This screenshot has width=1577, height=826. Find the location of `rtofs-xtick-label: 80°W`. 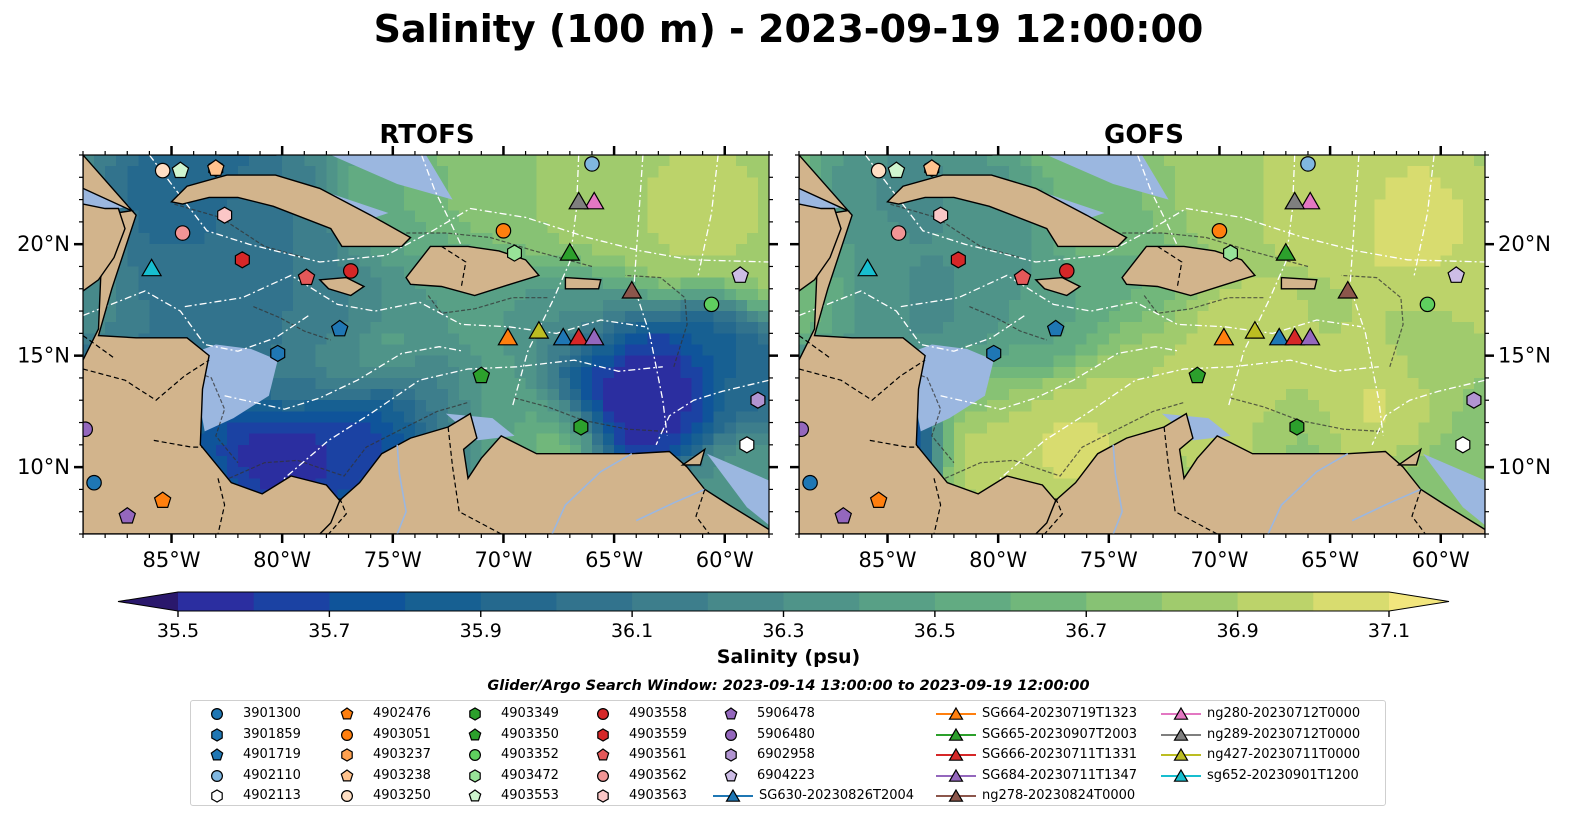

rtofs-xtick-label: 80°W is located at coordinates (282, 560).